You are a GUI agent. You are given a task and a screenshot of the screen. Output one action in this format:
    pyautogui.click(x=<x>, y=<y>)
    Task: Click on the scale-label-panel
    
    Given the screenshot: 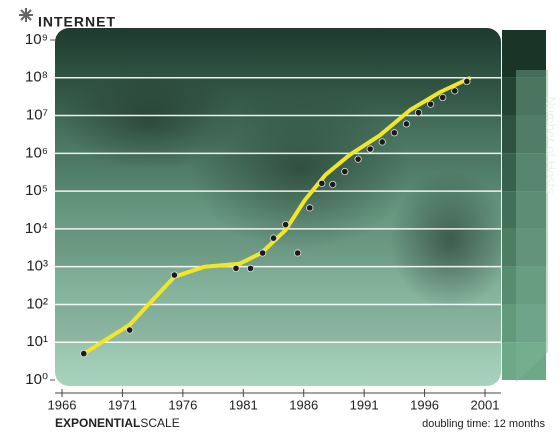 What is the action you would take?
    pyautogui.click(x=532, y=226)
    